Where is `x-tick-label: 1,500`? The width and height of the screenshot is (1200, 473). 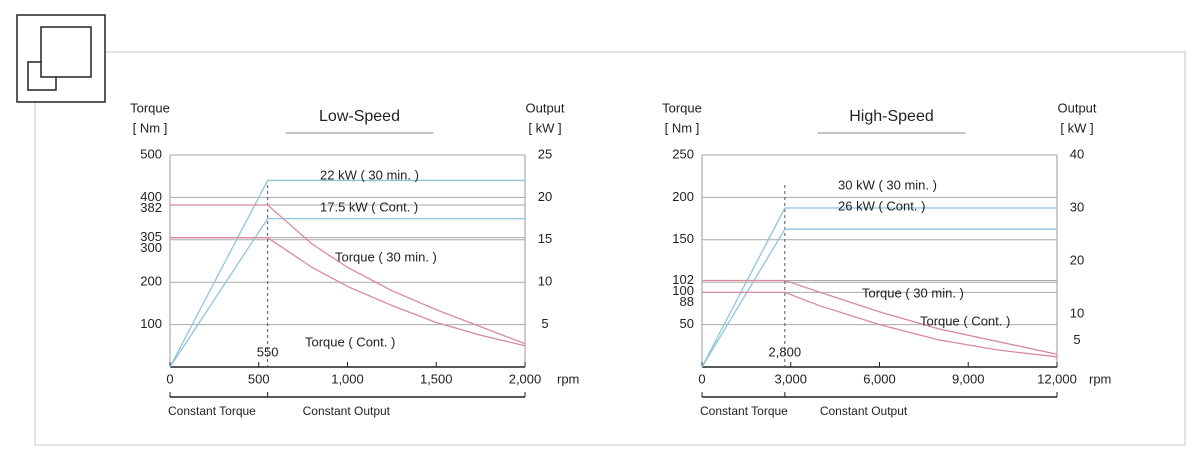
x-tick-label: 1,500 is located at coordinates (436, 378).